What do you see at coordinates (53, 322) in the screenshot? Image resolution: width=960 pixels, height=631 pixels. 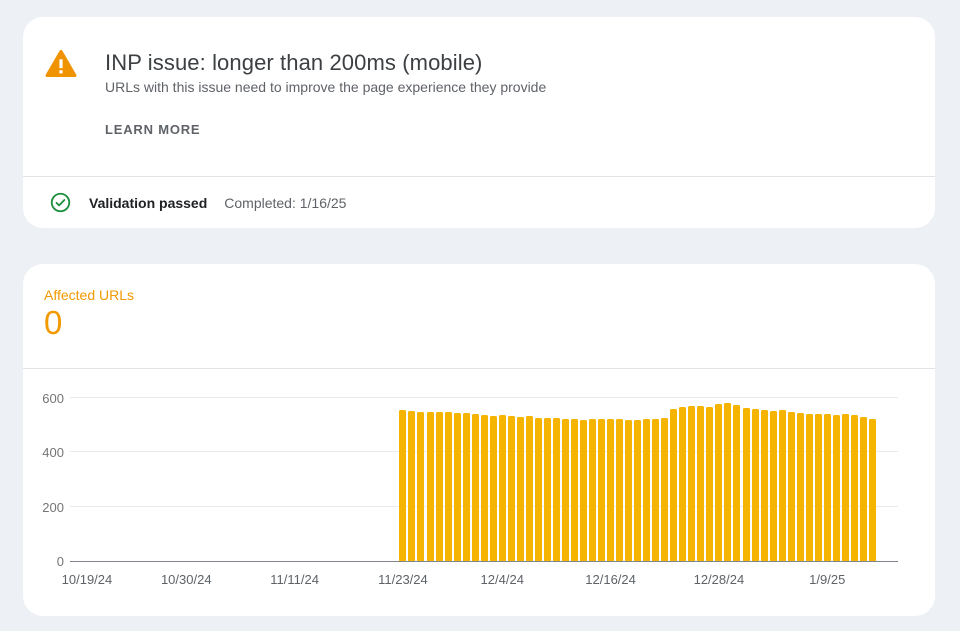 I see `affected-urls-value: 0` at bounding box center [53, 322].